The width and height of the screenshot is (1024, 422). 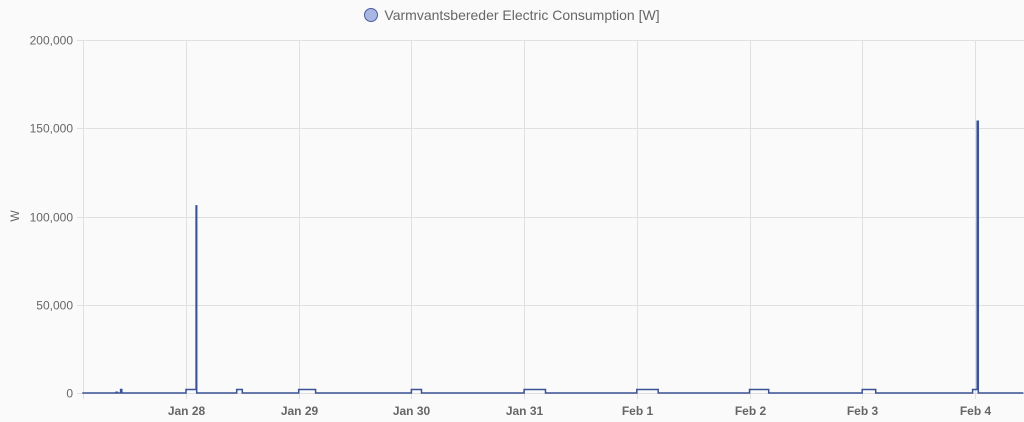 What do you see at coordinates (638, 411) in the screenshot?
I see `x-tick-label: Feb 1` at bounding box center [638, 411].